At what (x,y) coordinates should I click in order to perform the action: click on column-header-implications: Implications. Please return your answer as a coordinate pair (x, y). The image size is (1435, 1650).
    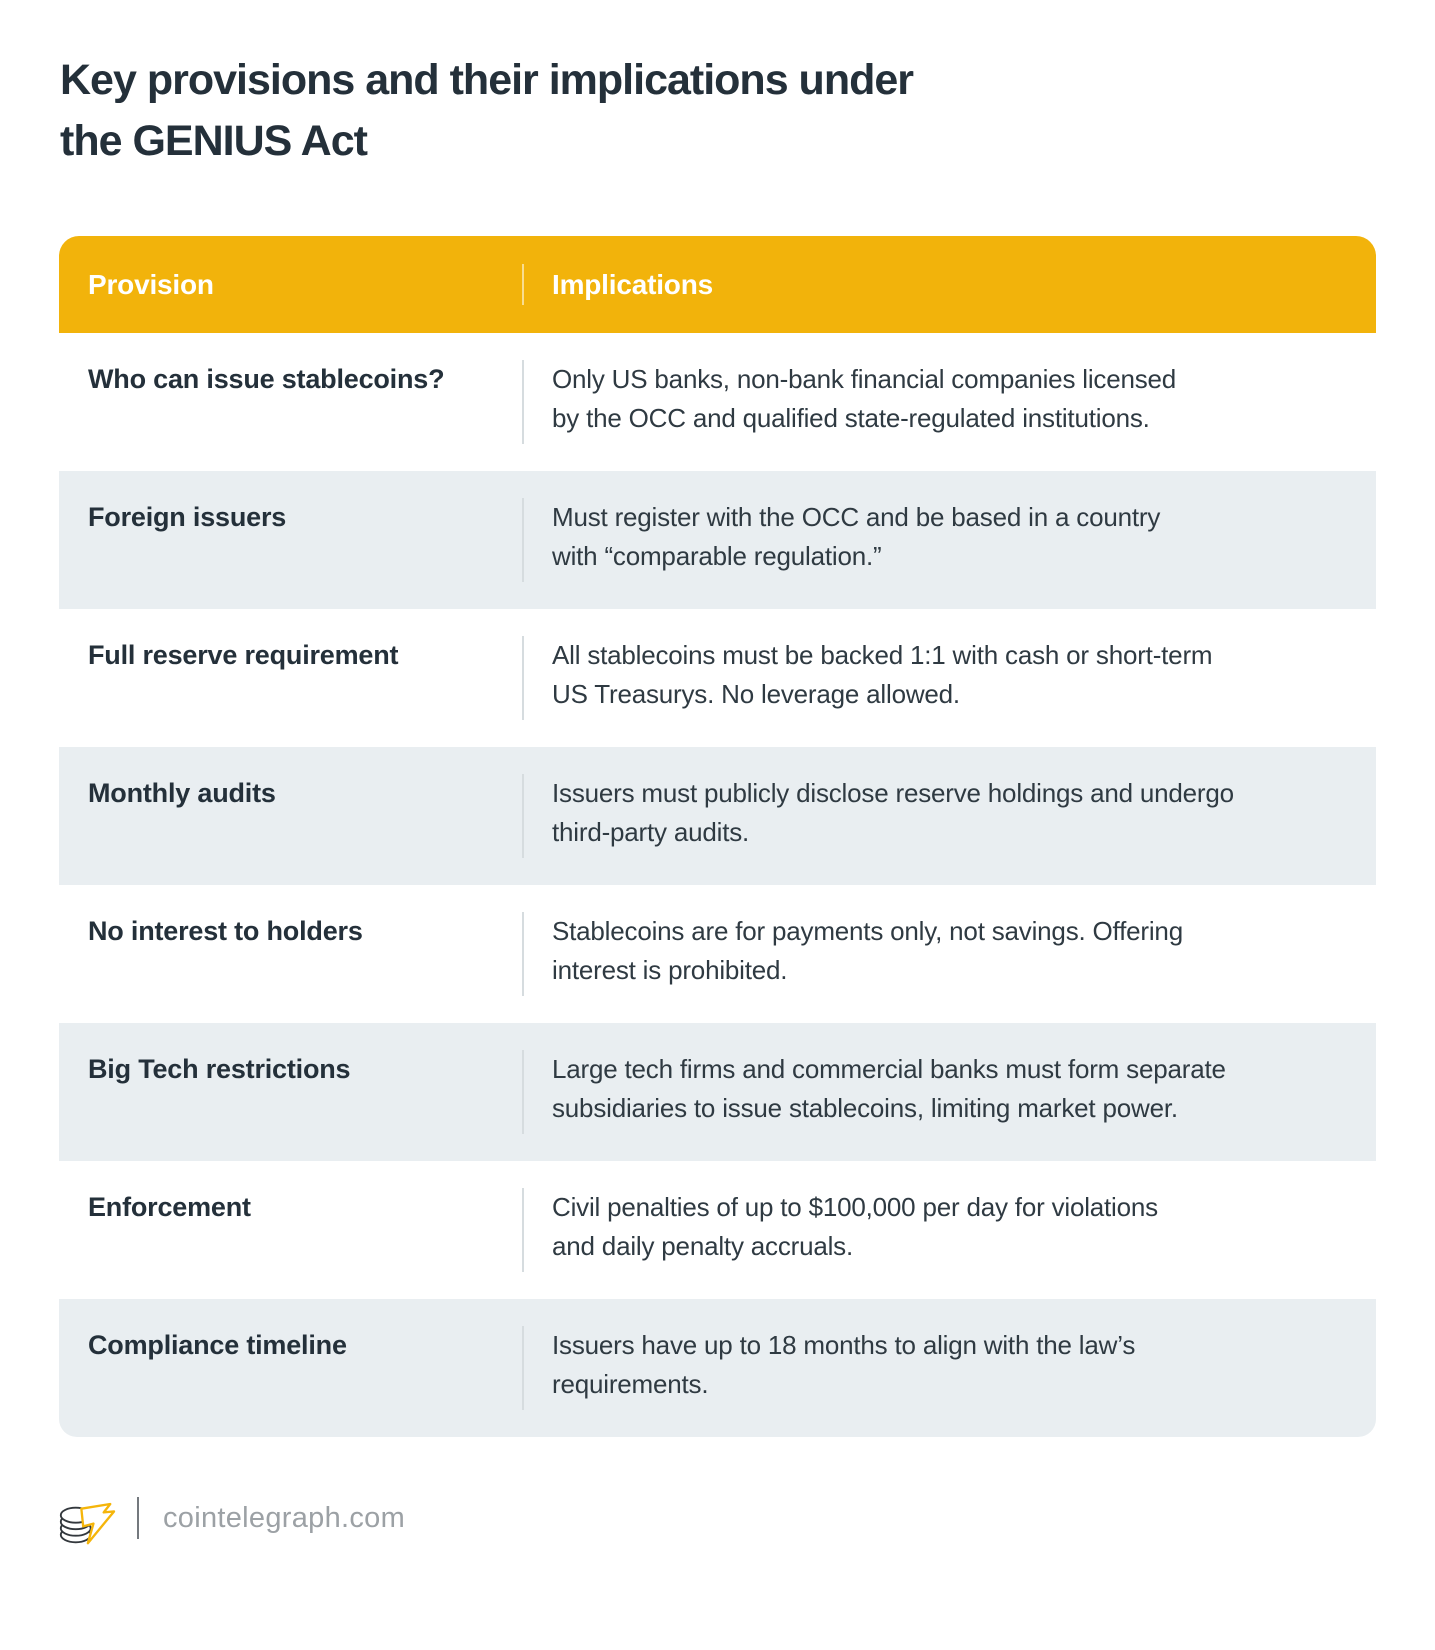
    Looking at the image, I should click on (632, 284).